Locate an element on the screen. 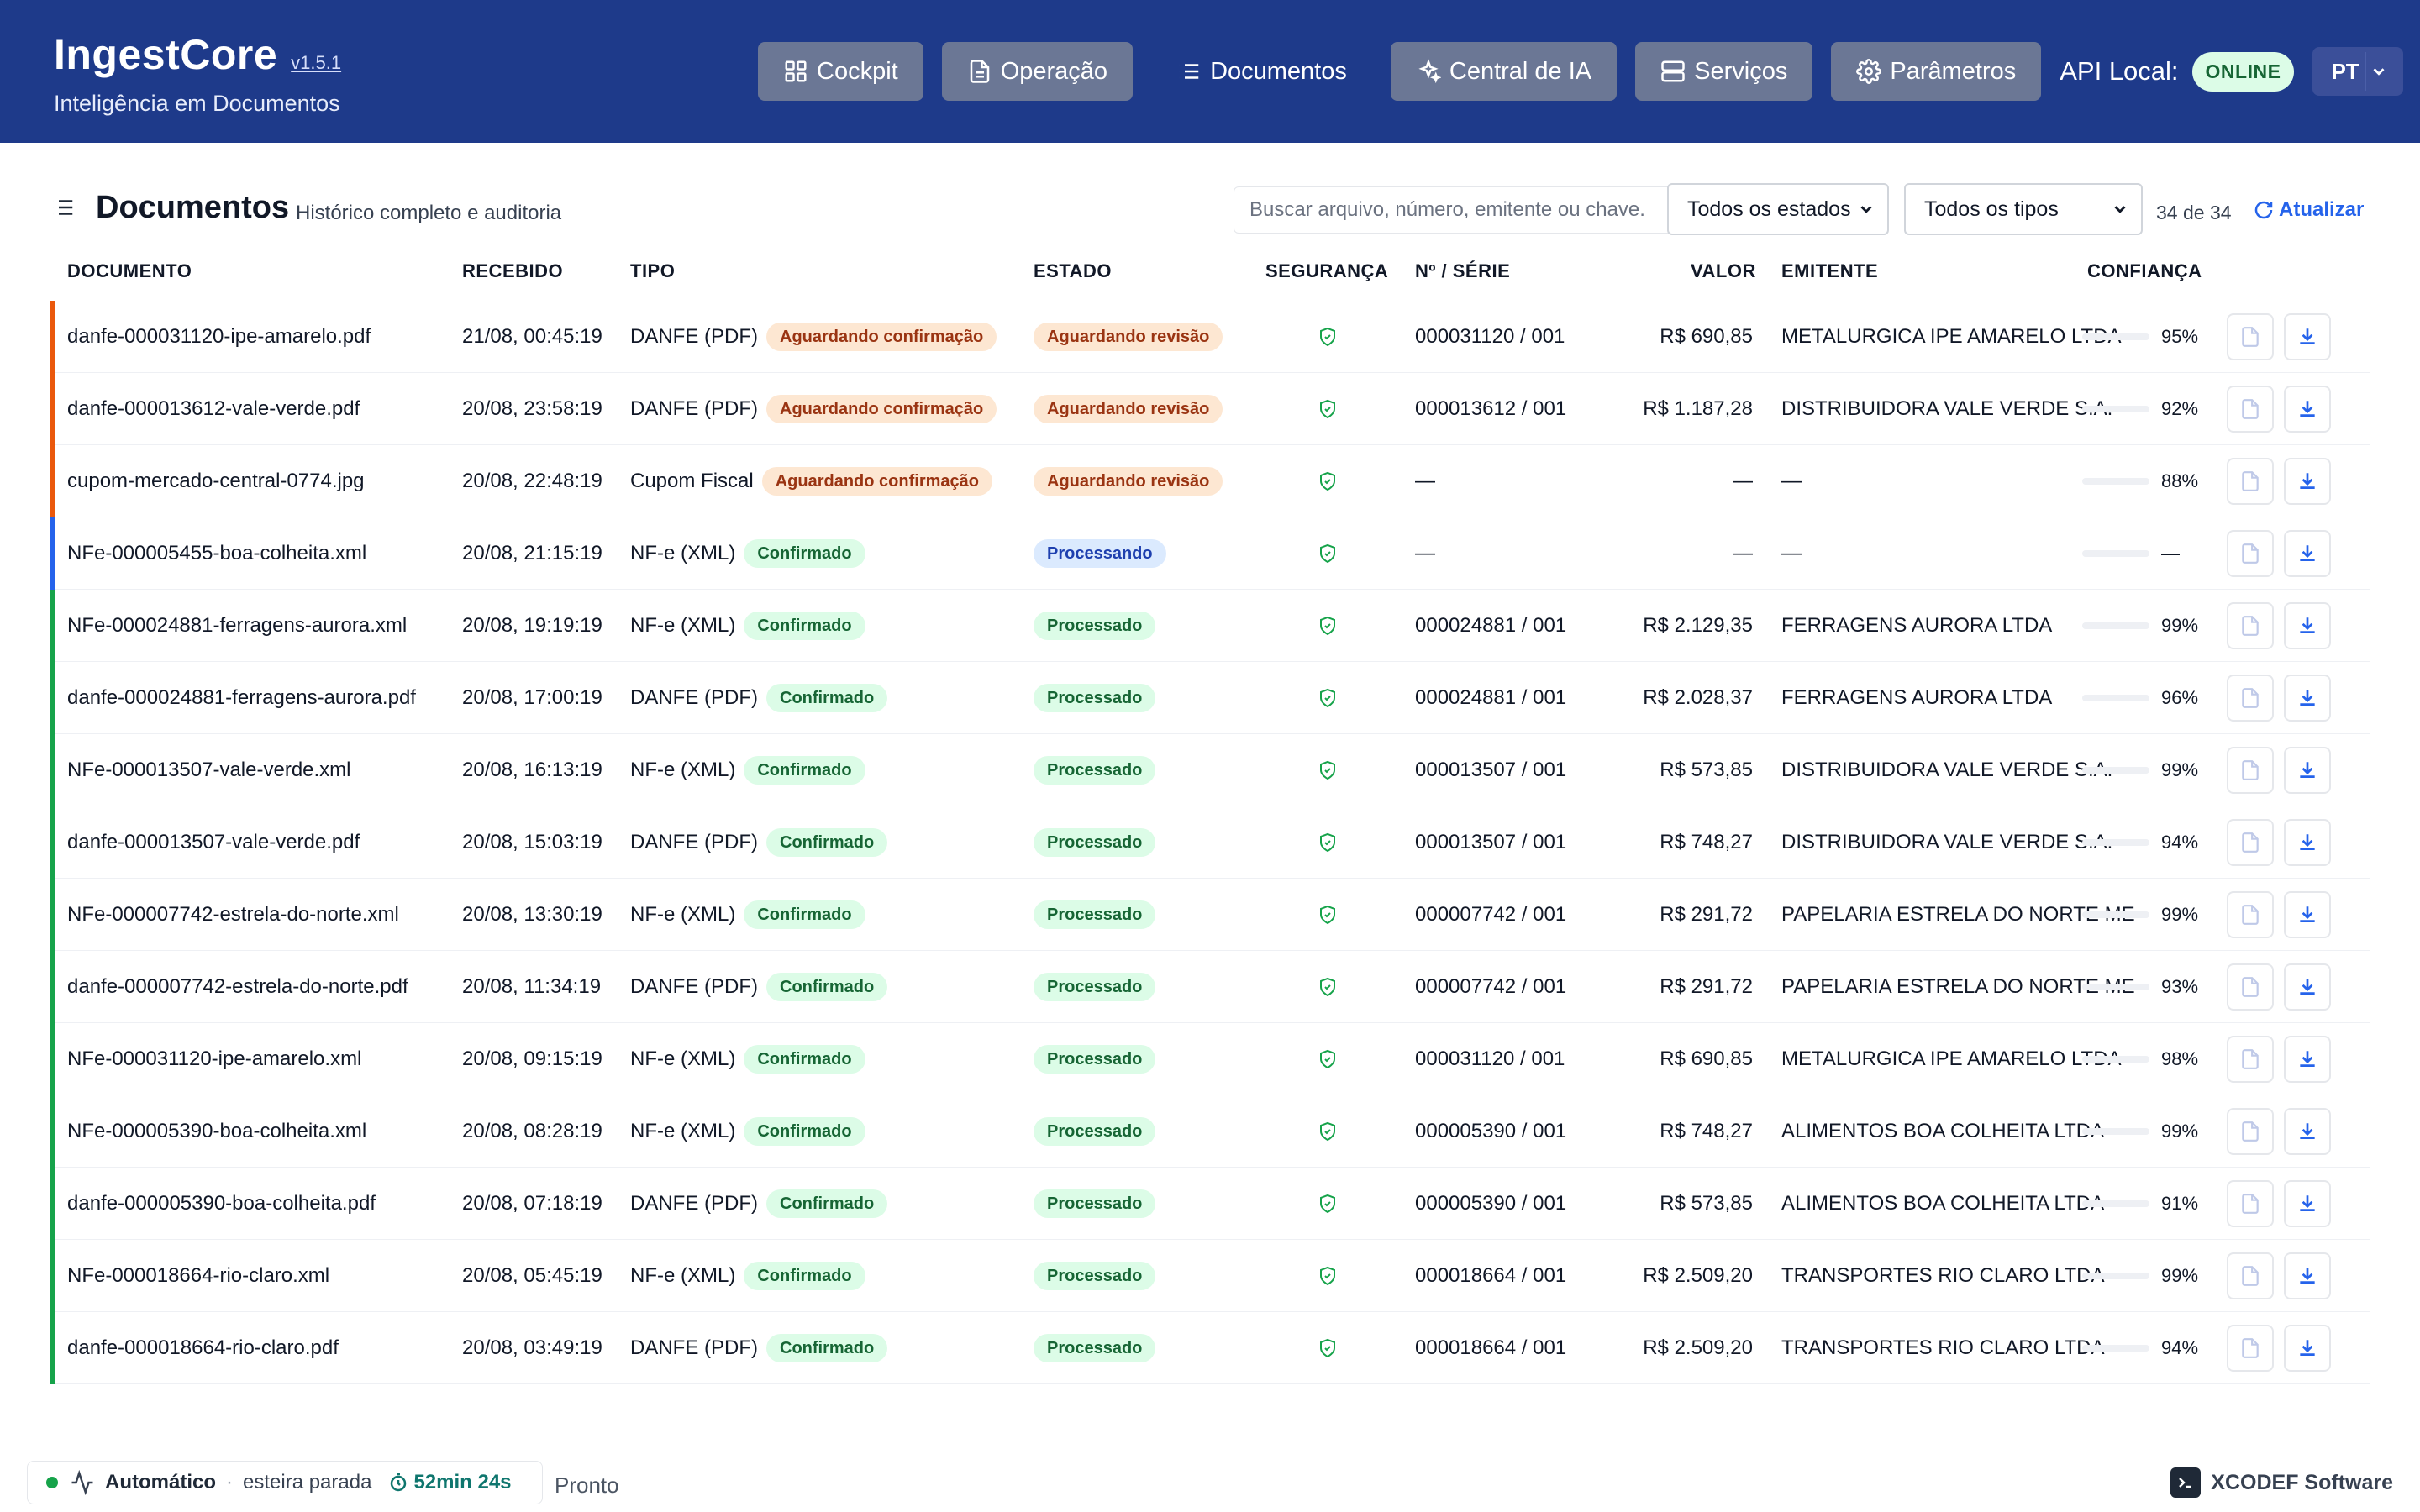 The height and width of the screenshot is (1512, 2420). document-name: NFe-000005390-boa-colheita.xml is located at coordinates (217, 1131).